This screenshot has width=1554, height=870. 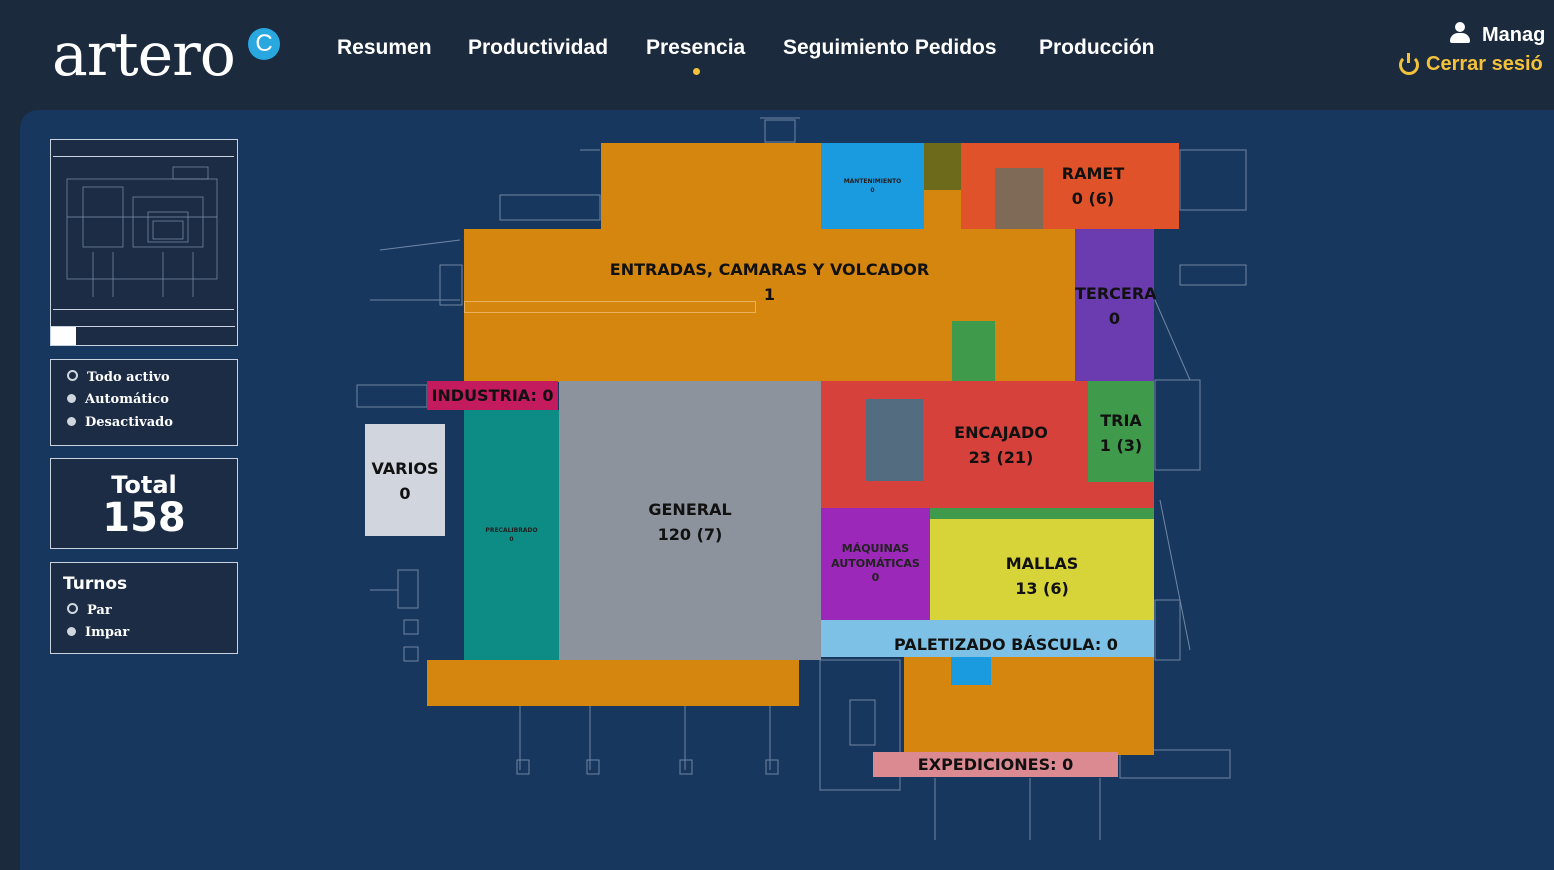 What do you see at coordinates (690, 509) in the screenshot?
I see `zone-general-name: GENERAL` at bounding box center [690, 509].